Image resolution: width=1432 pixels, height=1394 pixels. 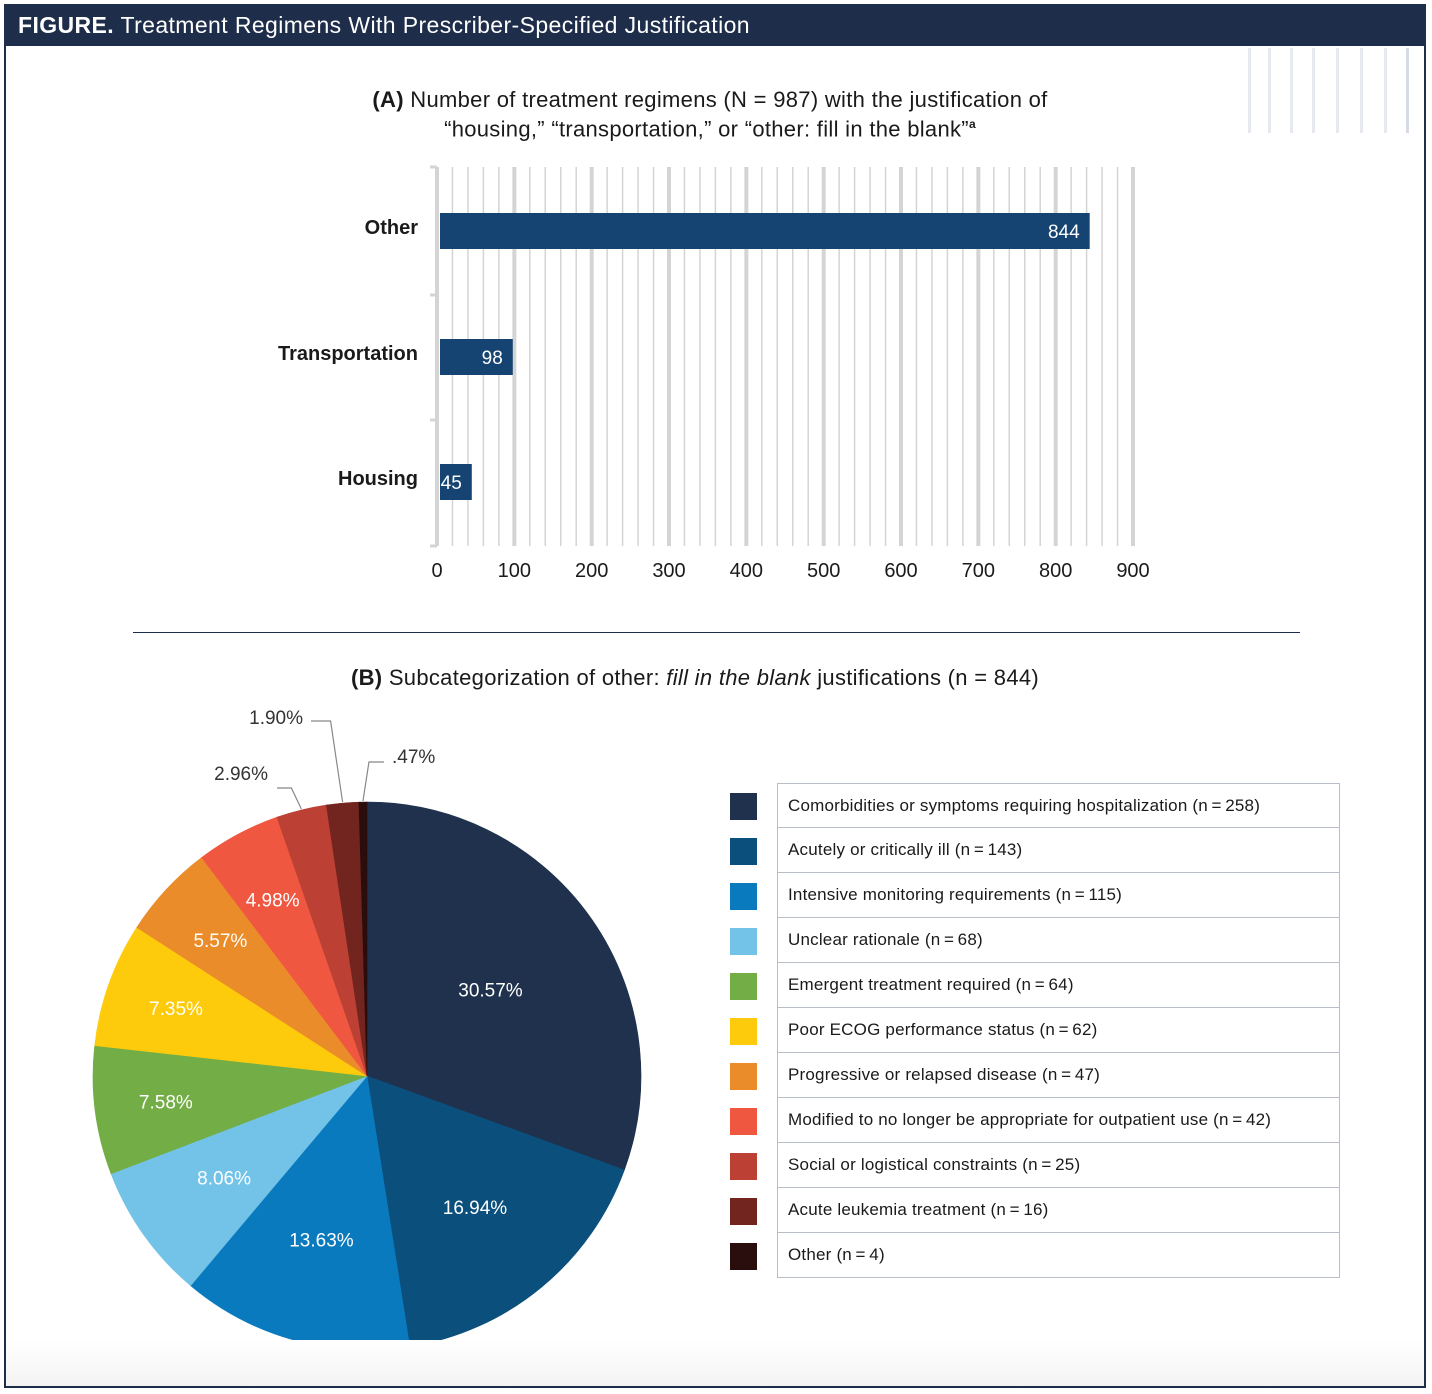 I want to click on panel-b-tag: (B), so click(x=366, y=677).